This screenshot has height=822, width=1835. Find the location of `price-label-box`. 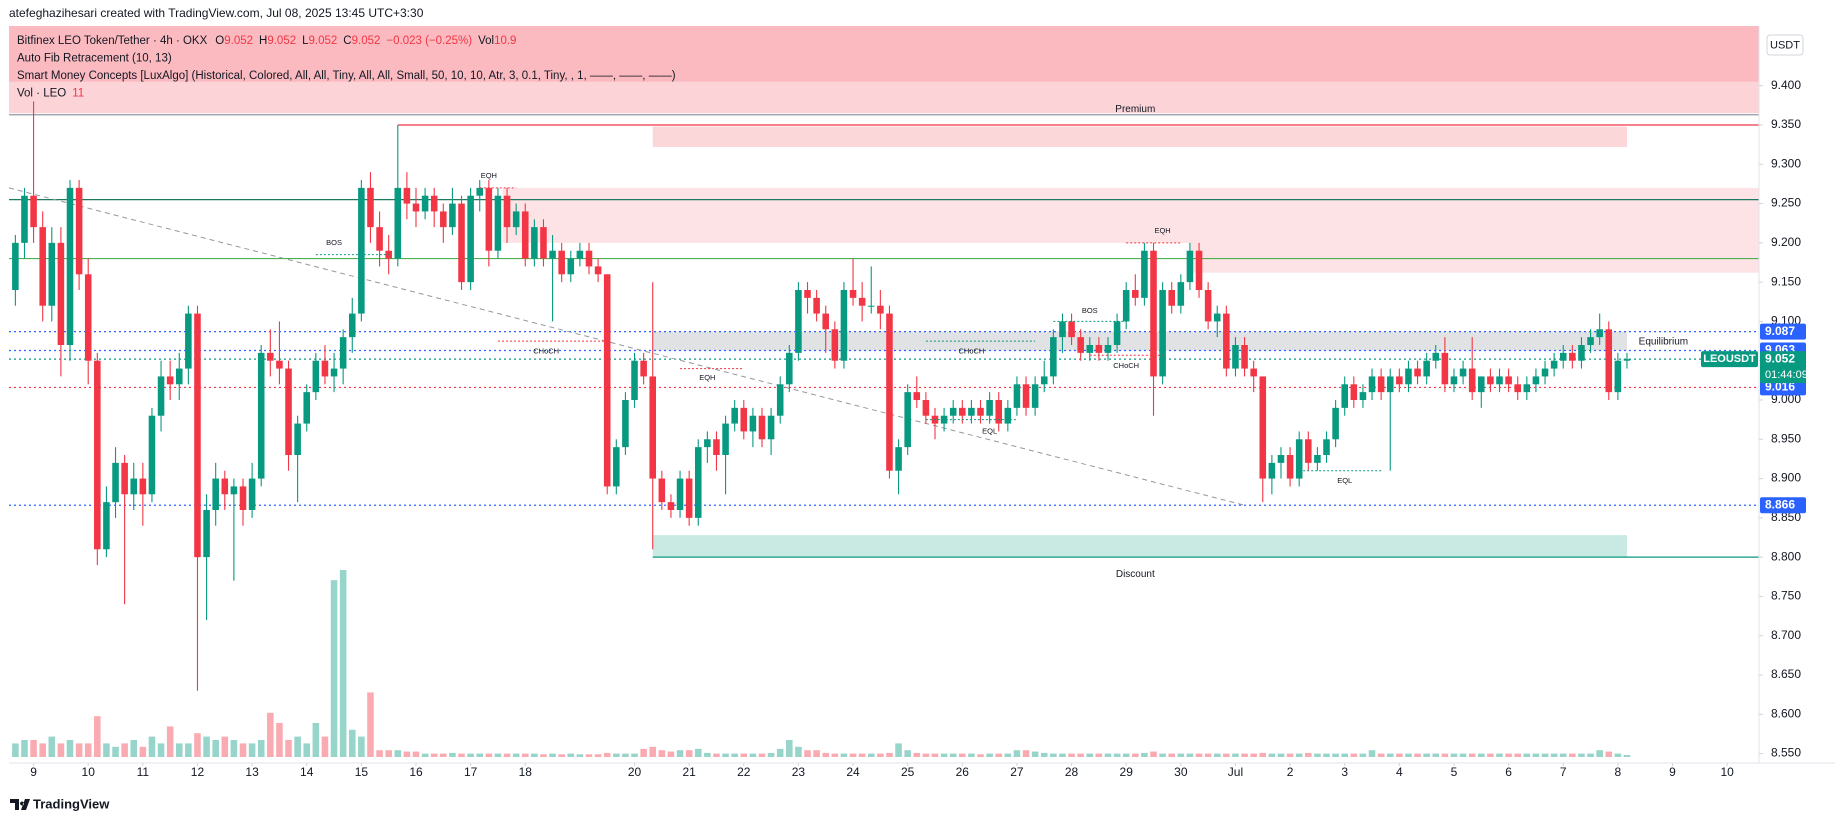

price-label-box is located at coordinates (1783, 387).